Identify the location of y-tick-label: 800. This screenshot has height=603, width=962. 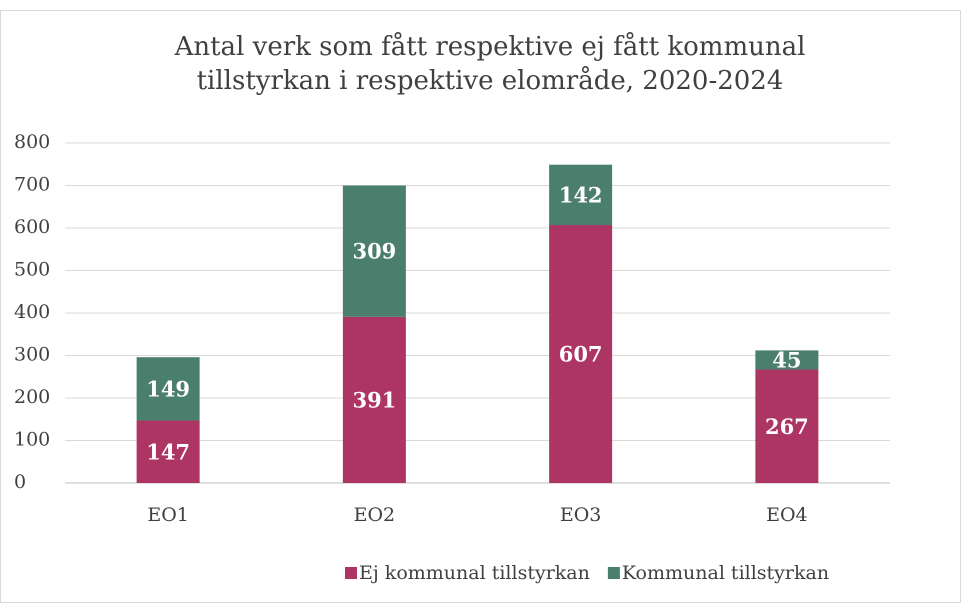
(32, 142).